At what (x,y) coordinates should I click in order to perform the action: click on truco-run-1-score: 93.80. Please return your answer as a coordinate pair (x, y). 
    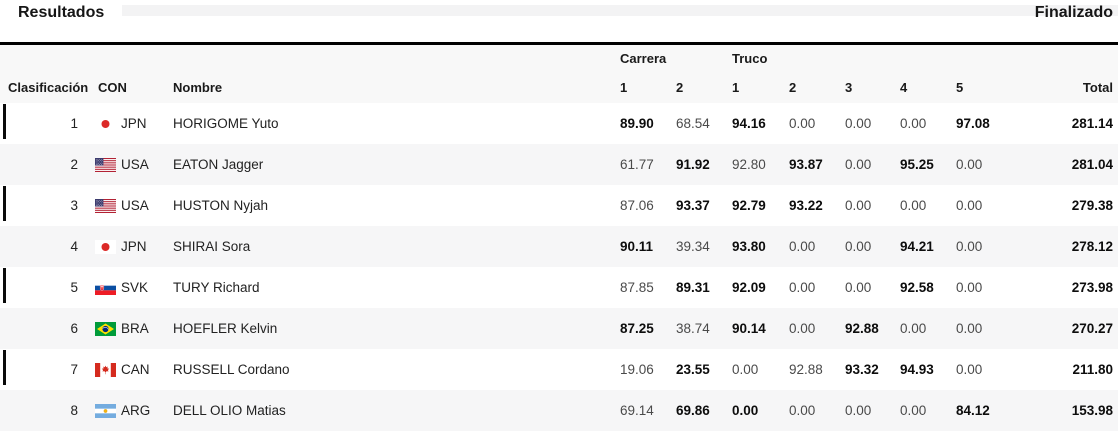
    Looking at the image, I should click on (749, 246).